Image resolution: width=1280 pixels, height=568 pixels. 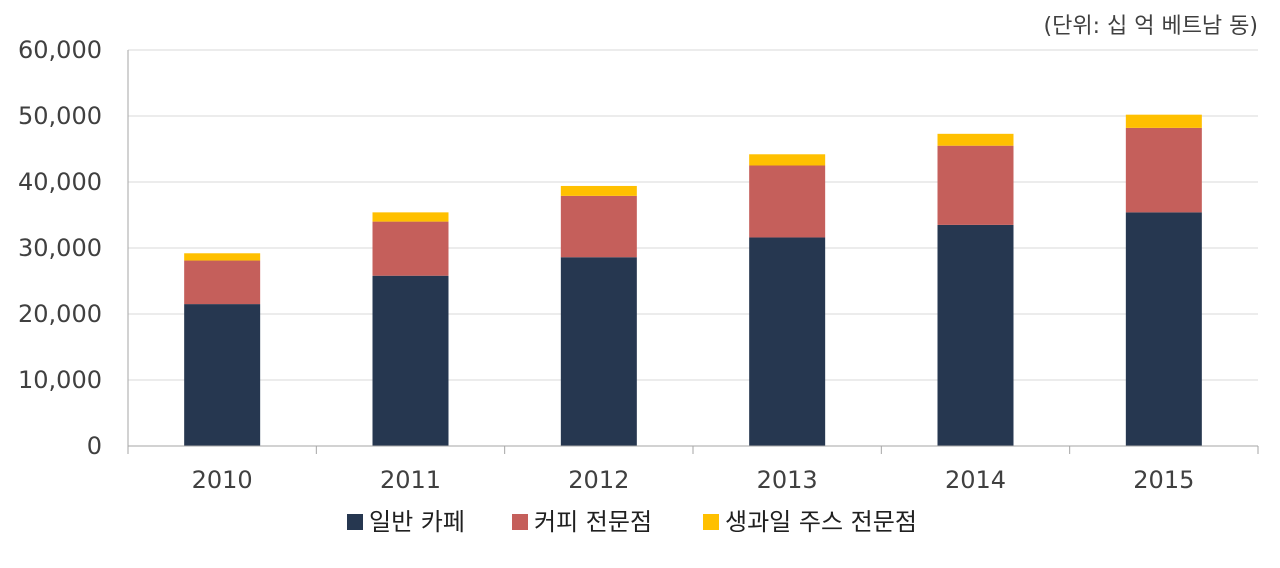 What do you see at coordinates (1151, 26) in the screenshot?
I see `unit-label: (단위: 십 억 베트남 동)` at bounding box center [1151, 26].